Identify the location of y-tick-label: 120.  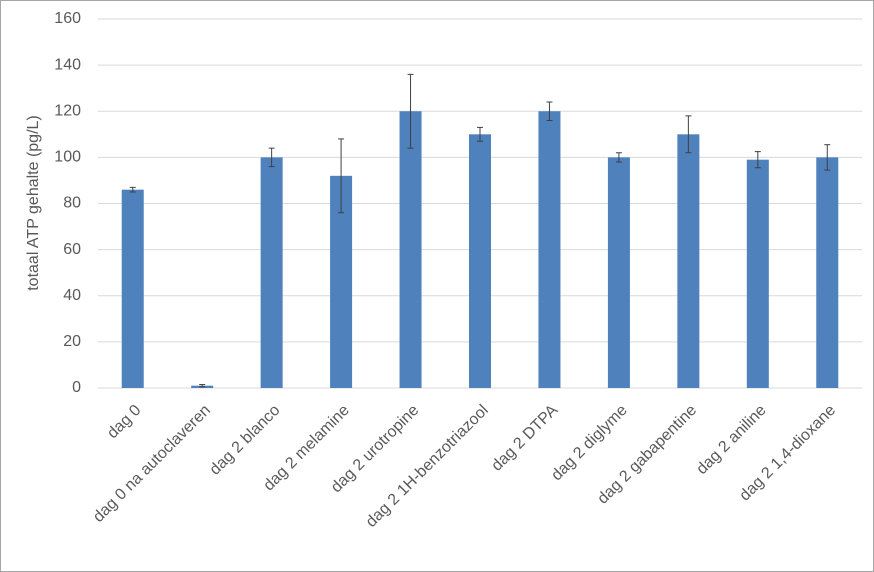
(67, 110).